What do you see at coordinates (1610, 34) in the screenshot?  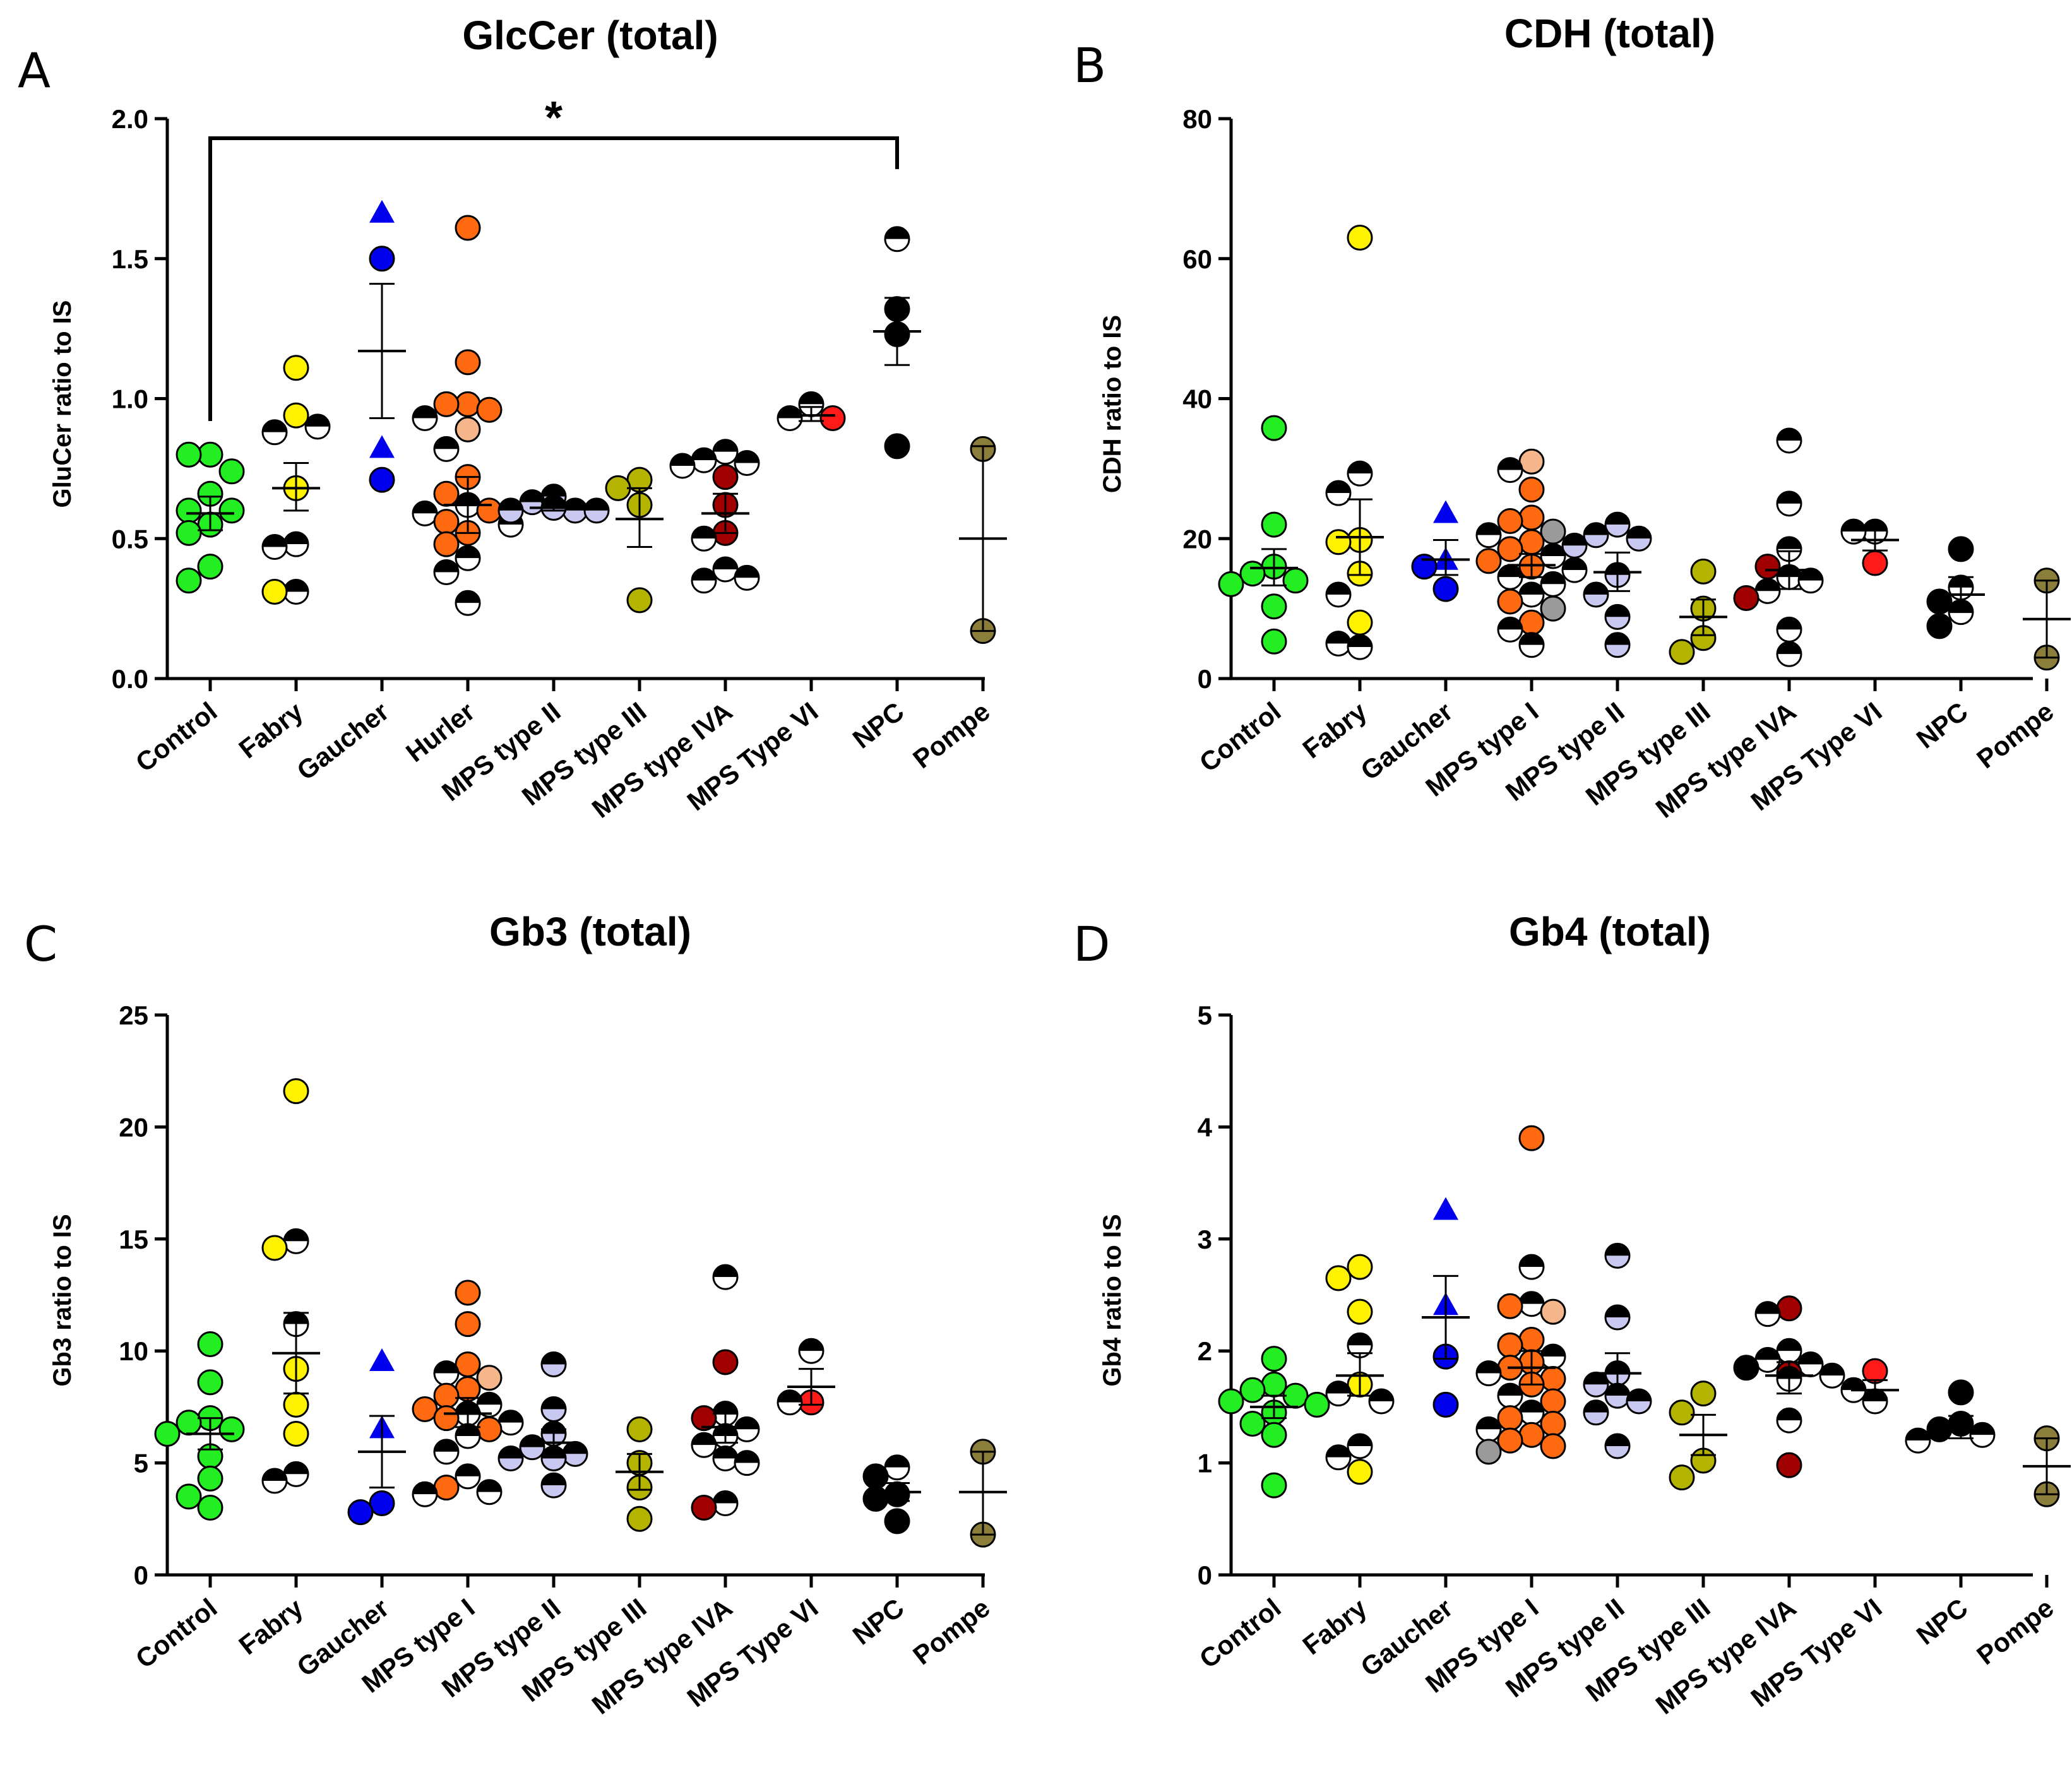 I see `chart-title: CDH (total)` at bounding box center [1610, 34].